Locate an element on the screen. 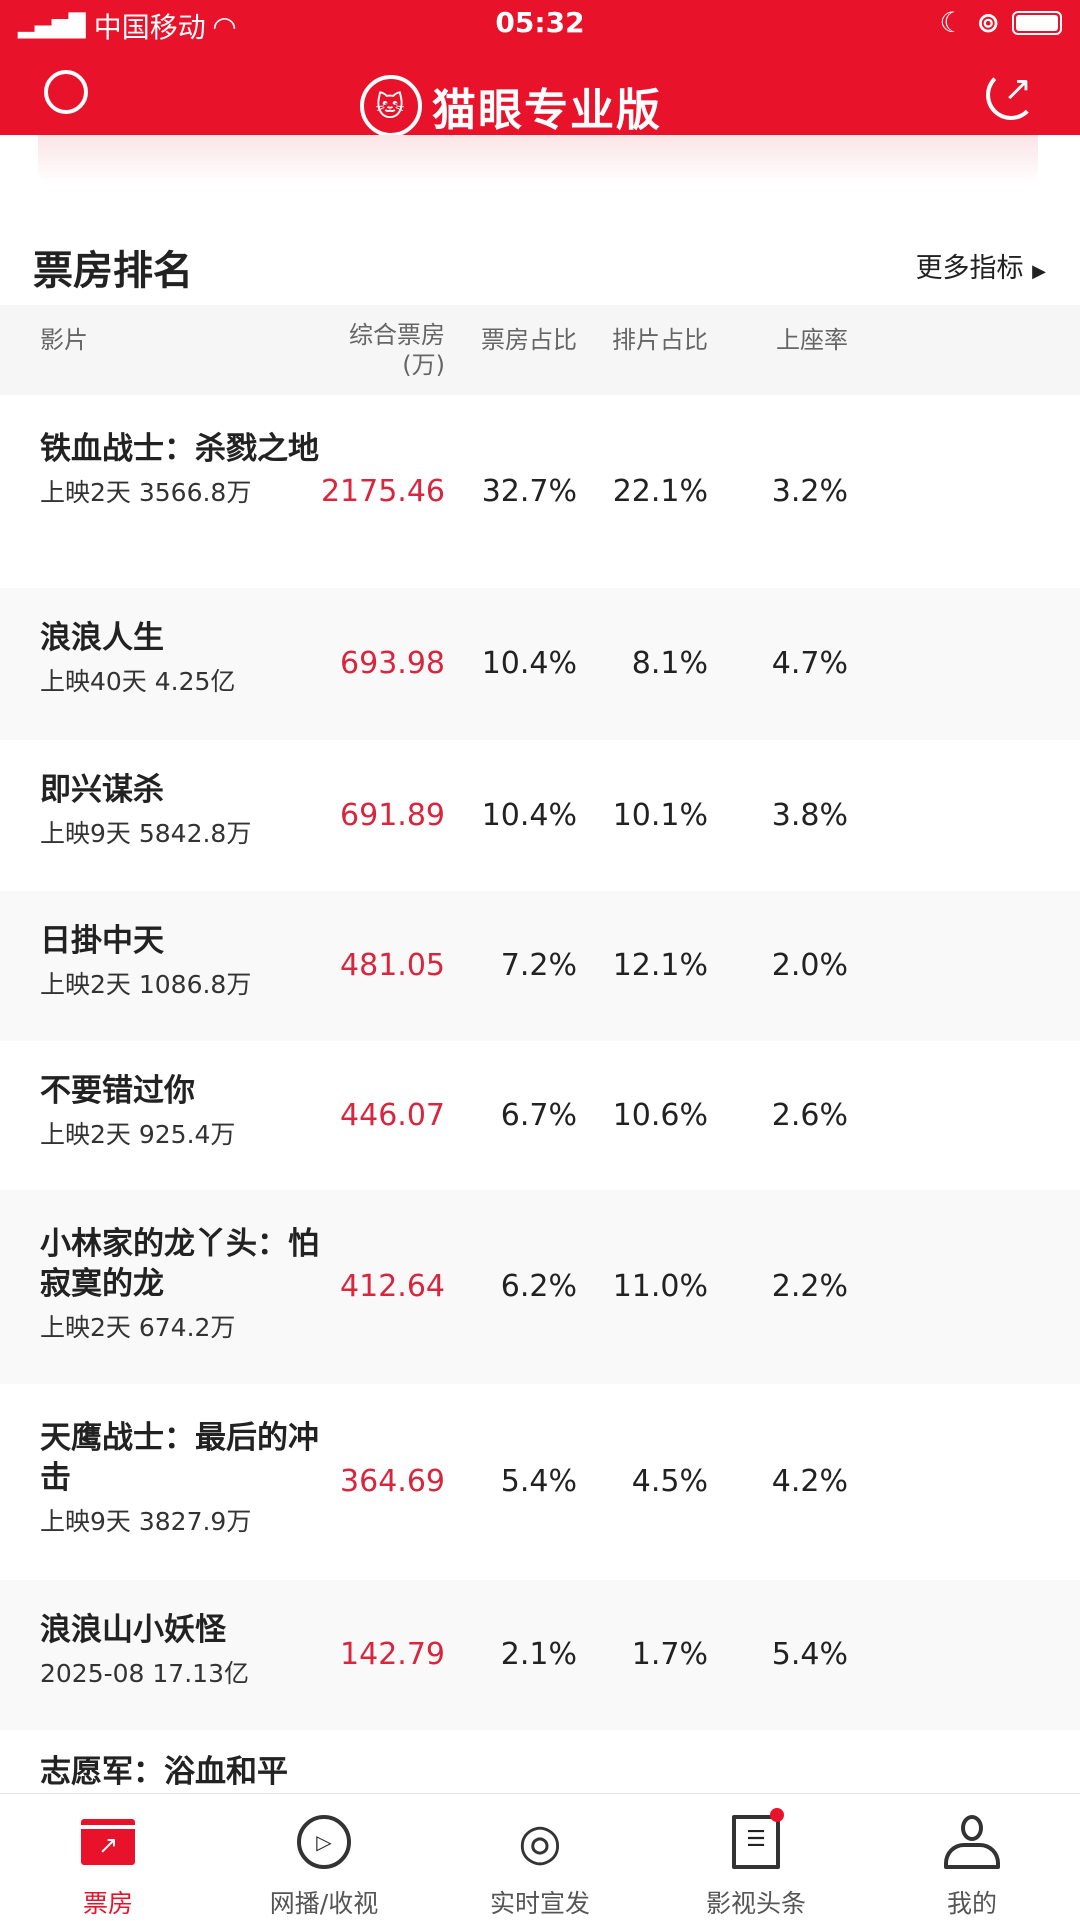  screen-share-value: 1.7% is located at coordinates (669, 1654).